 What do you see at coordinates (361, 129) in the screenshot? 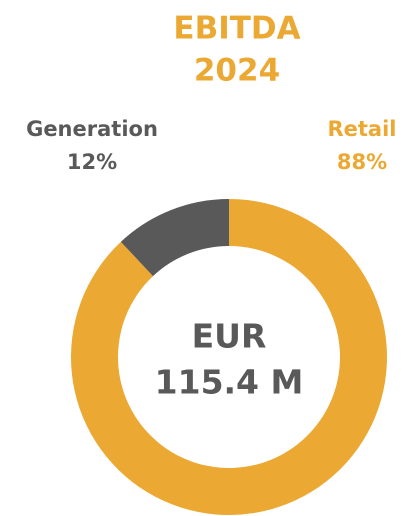
I see `slice-label: Retail` at bounding box center [361, 129].